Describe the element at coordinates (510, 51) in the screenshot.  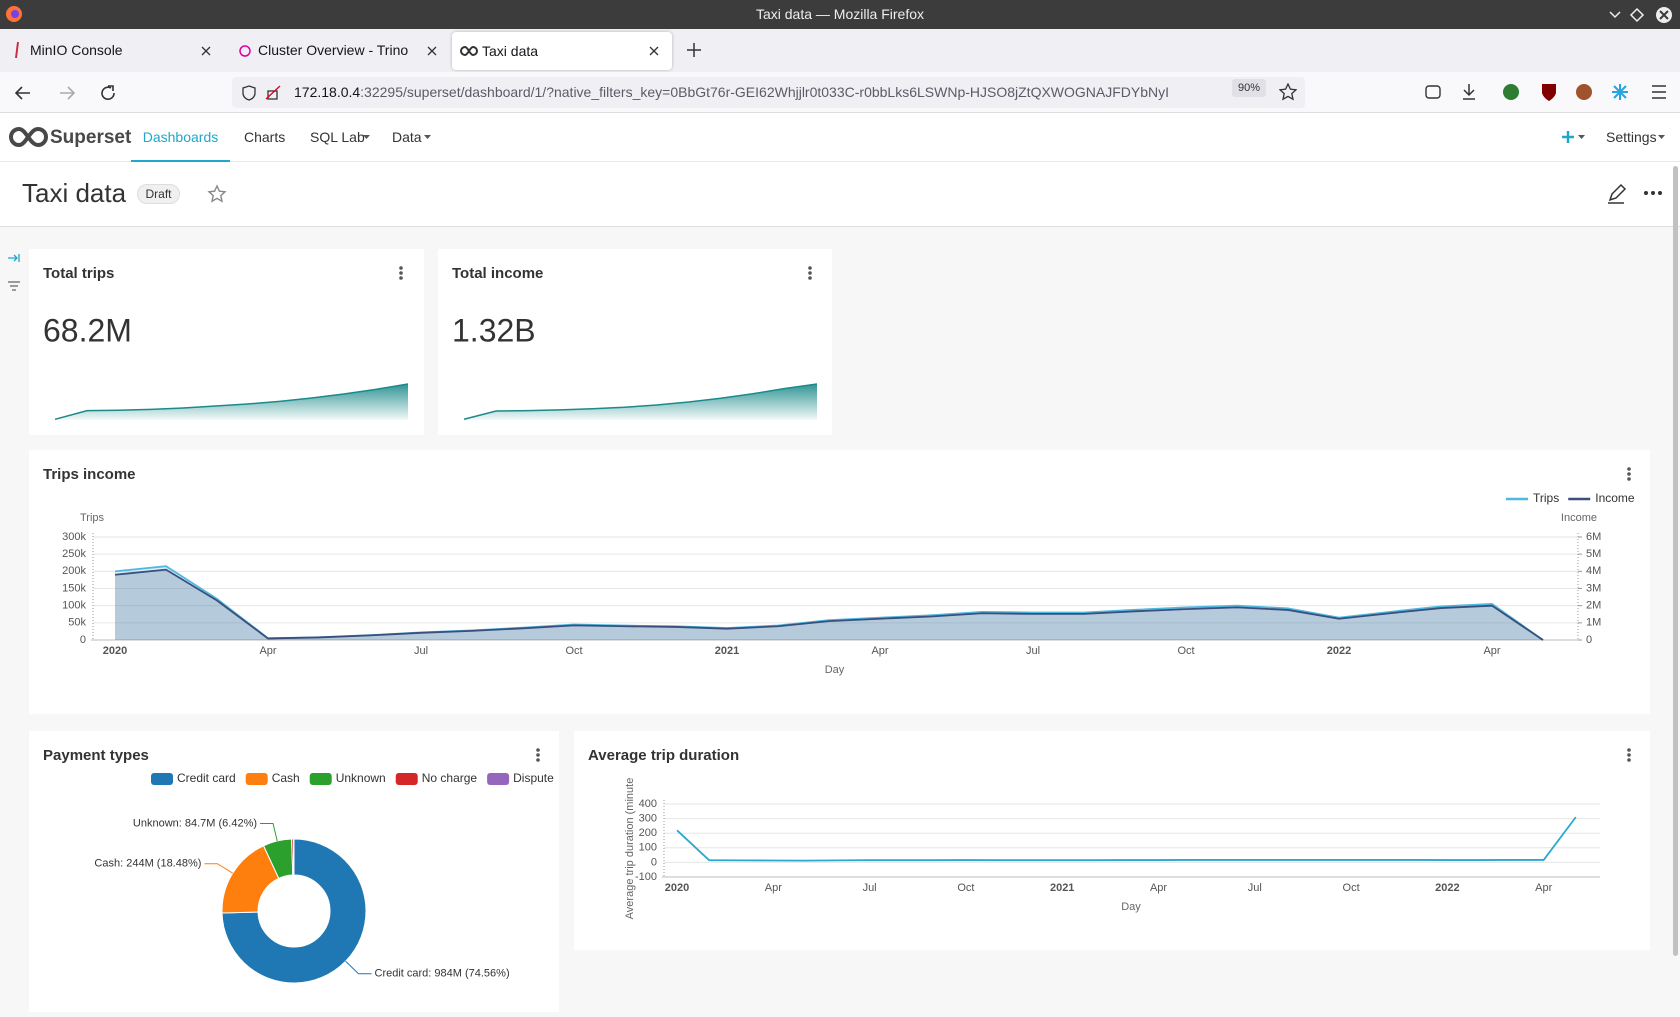
I see `tab-title: Taxi data` at that location.